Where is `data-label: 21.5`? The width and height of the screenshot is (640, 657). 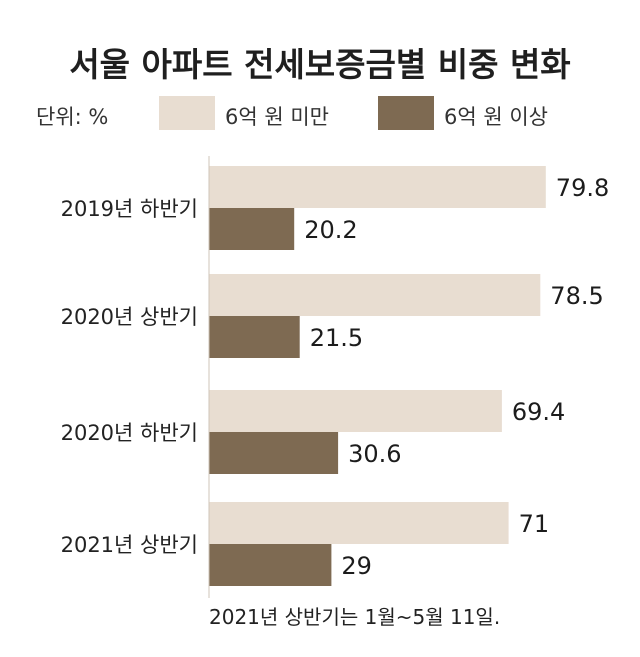 data-label: 21.5 is located at coordinates (336, 338).